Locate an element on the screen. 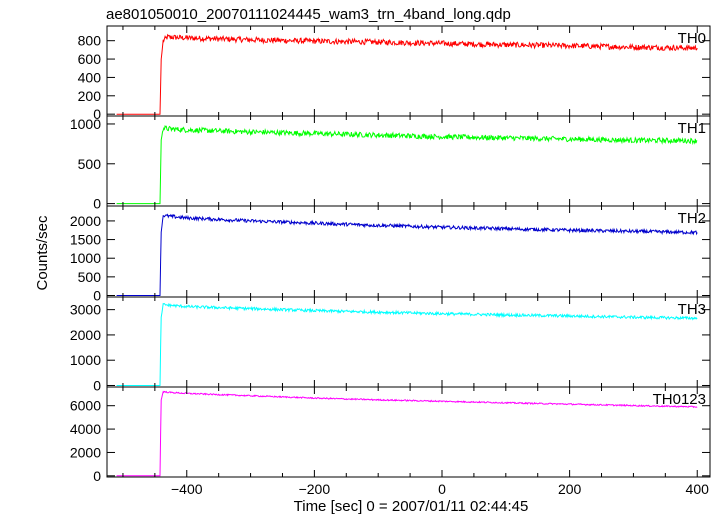 This screenshot has width=724, height=516. y-tick-label: 800 is located at coordinates (90, 41).